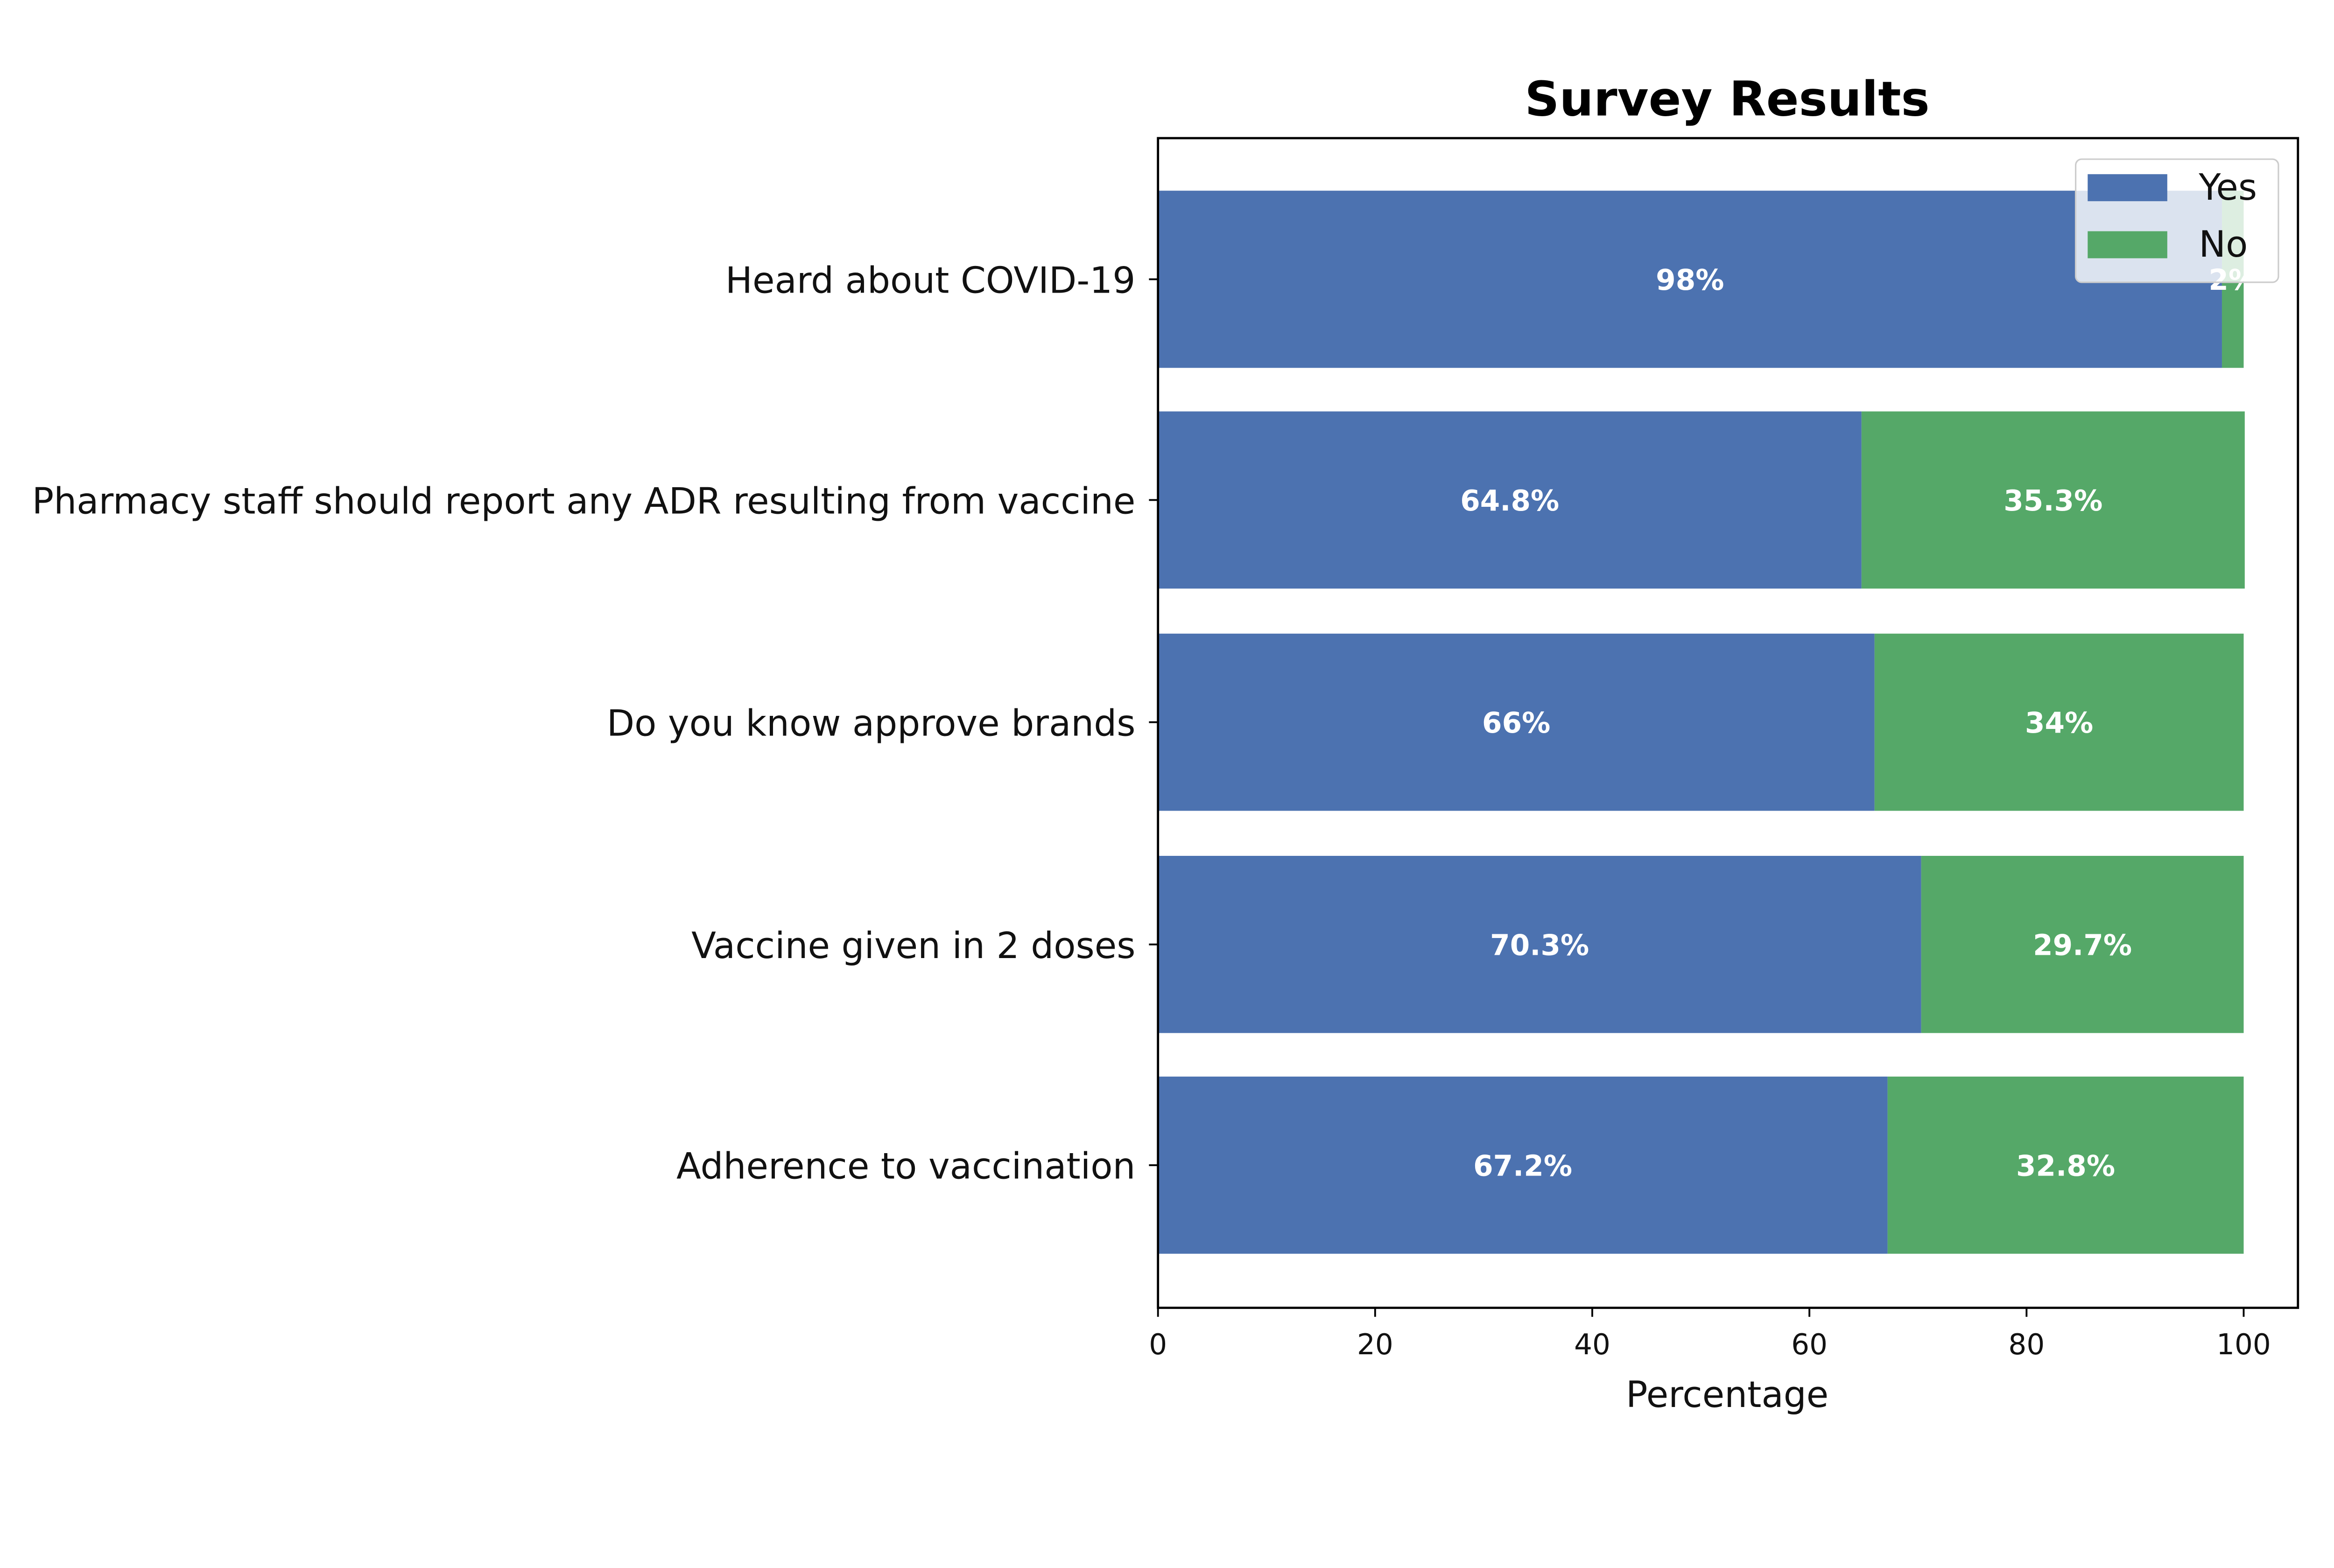 Image resolution: width=2334 pixels, height=1568 pixels. I want to click on legend-label-no: No, so click(2223, 245).